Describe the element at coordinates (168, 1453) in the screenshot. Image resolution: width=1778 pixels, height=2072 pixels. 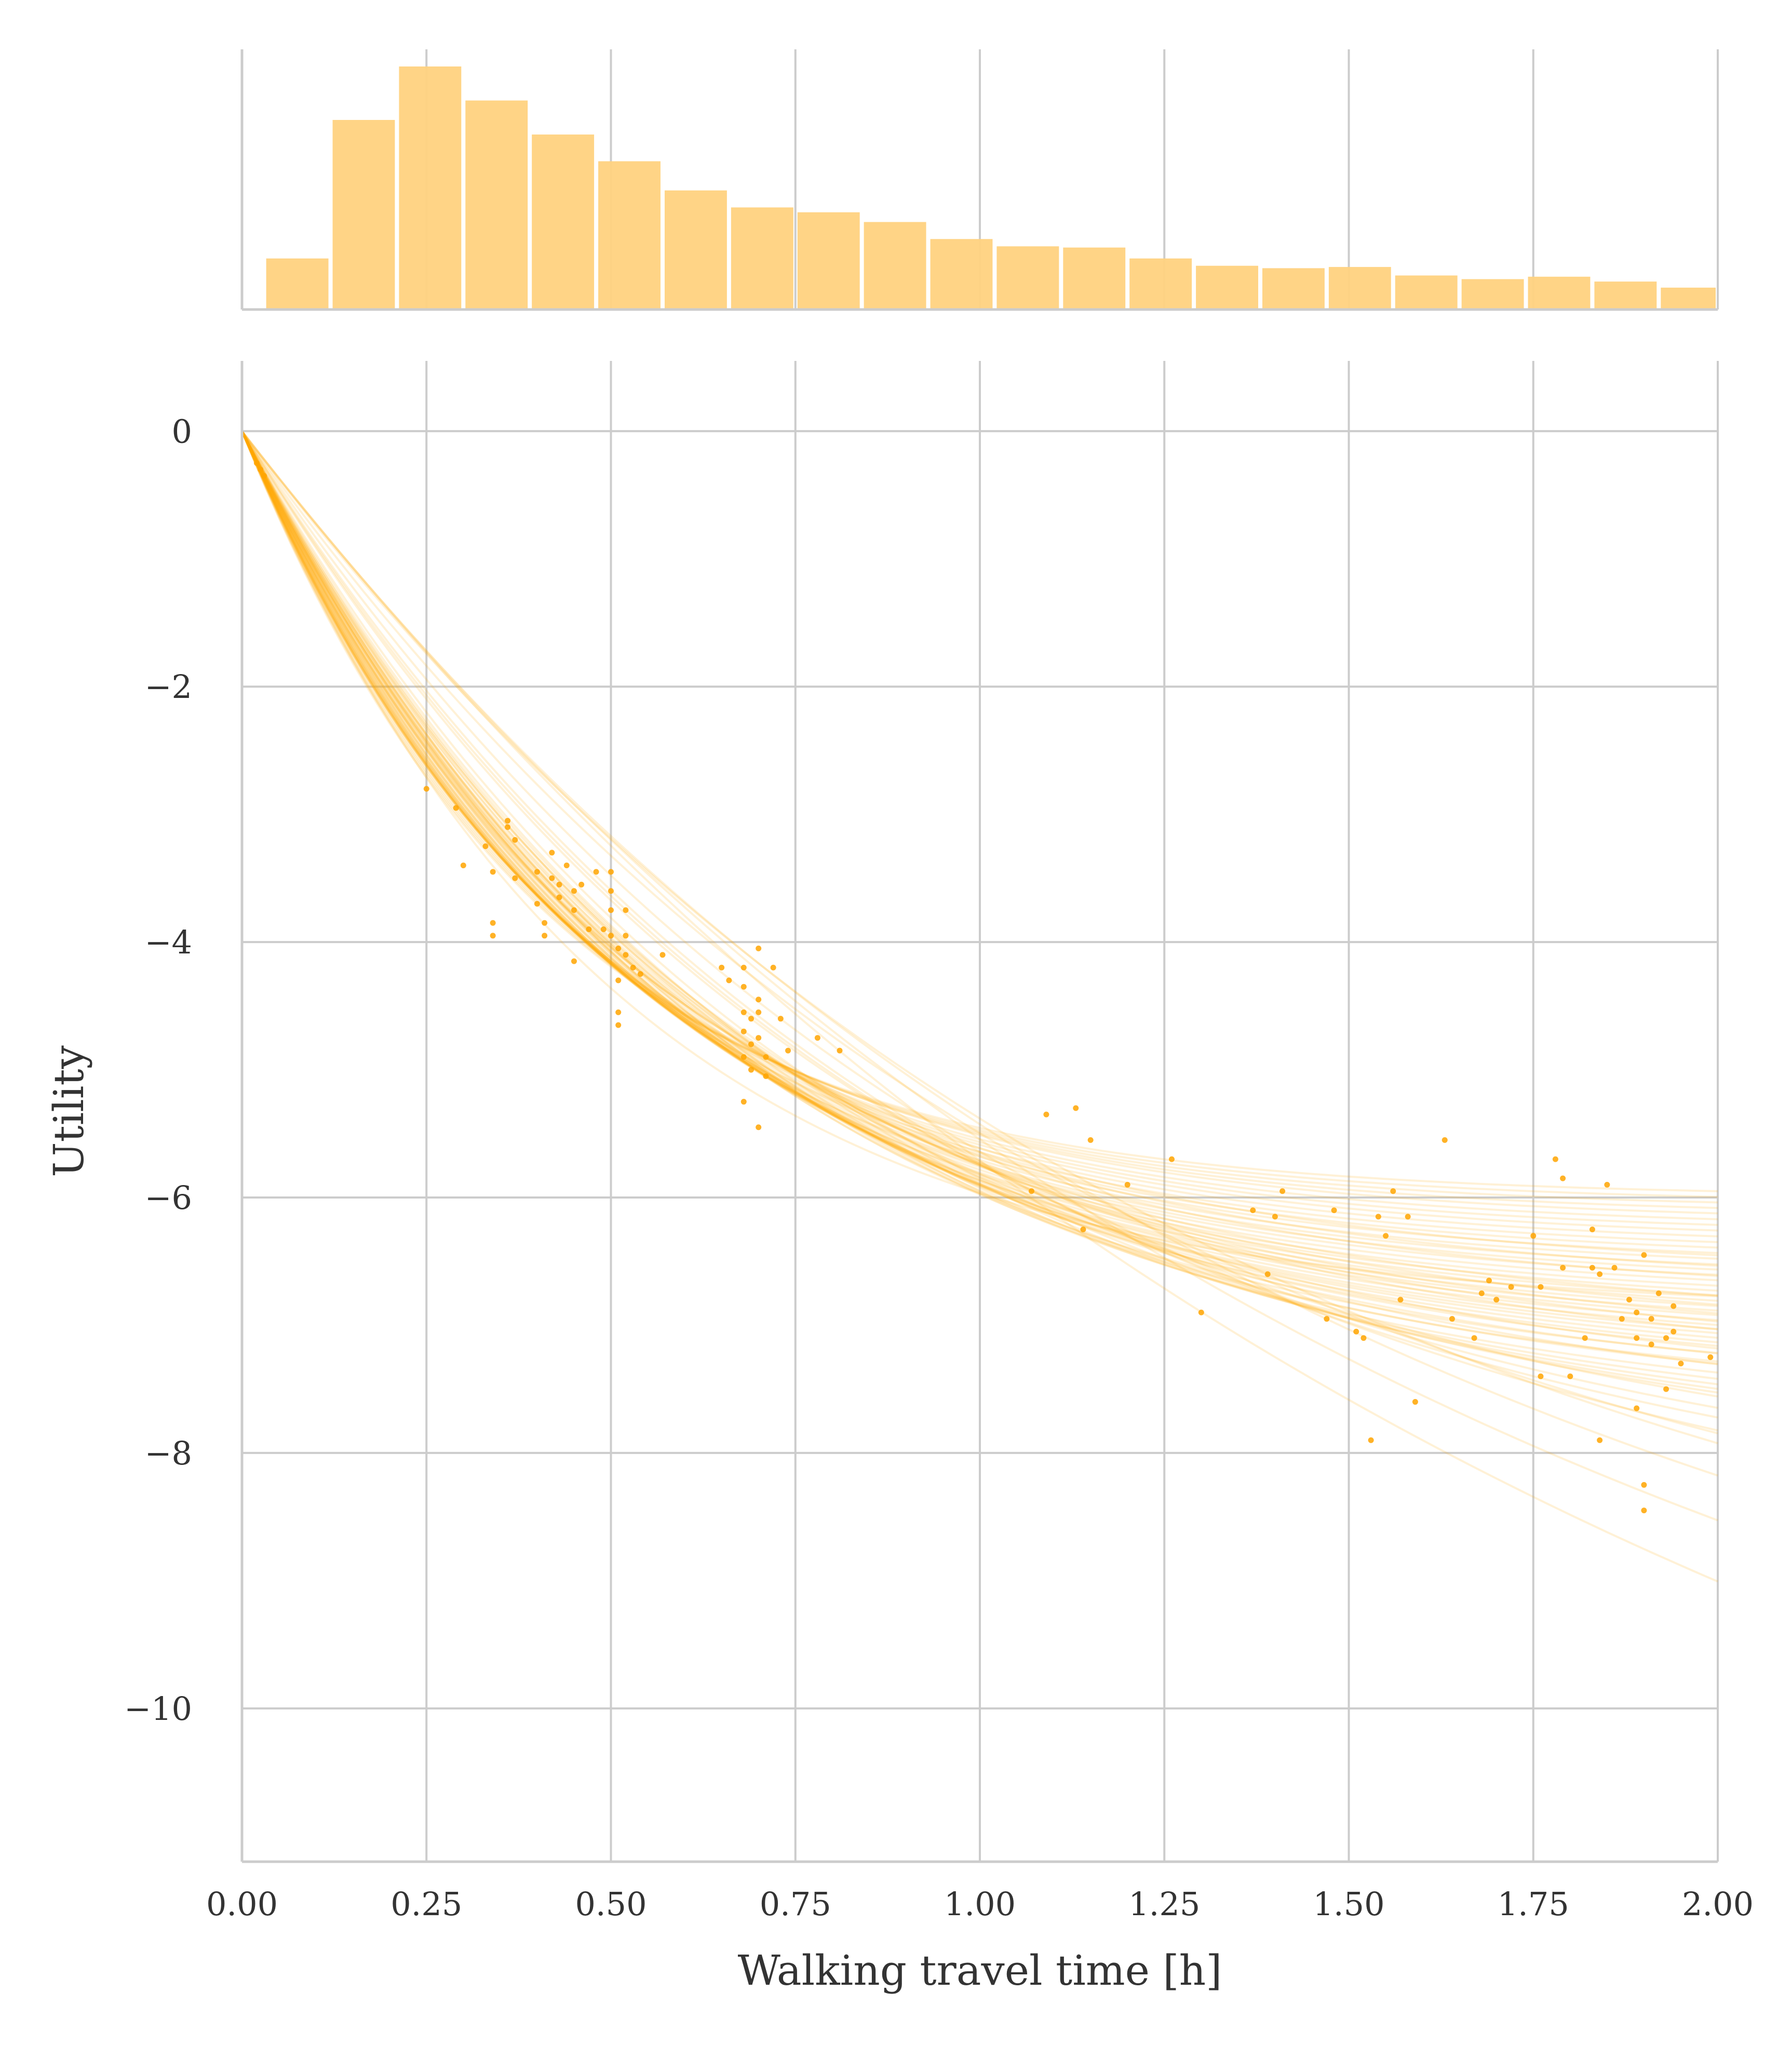
I see `y-tick-label: −8` at that location.